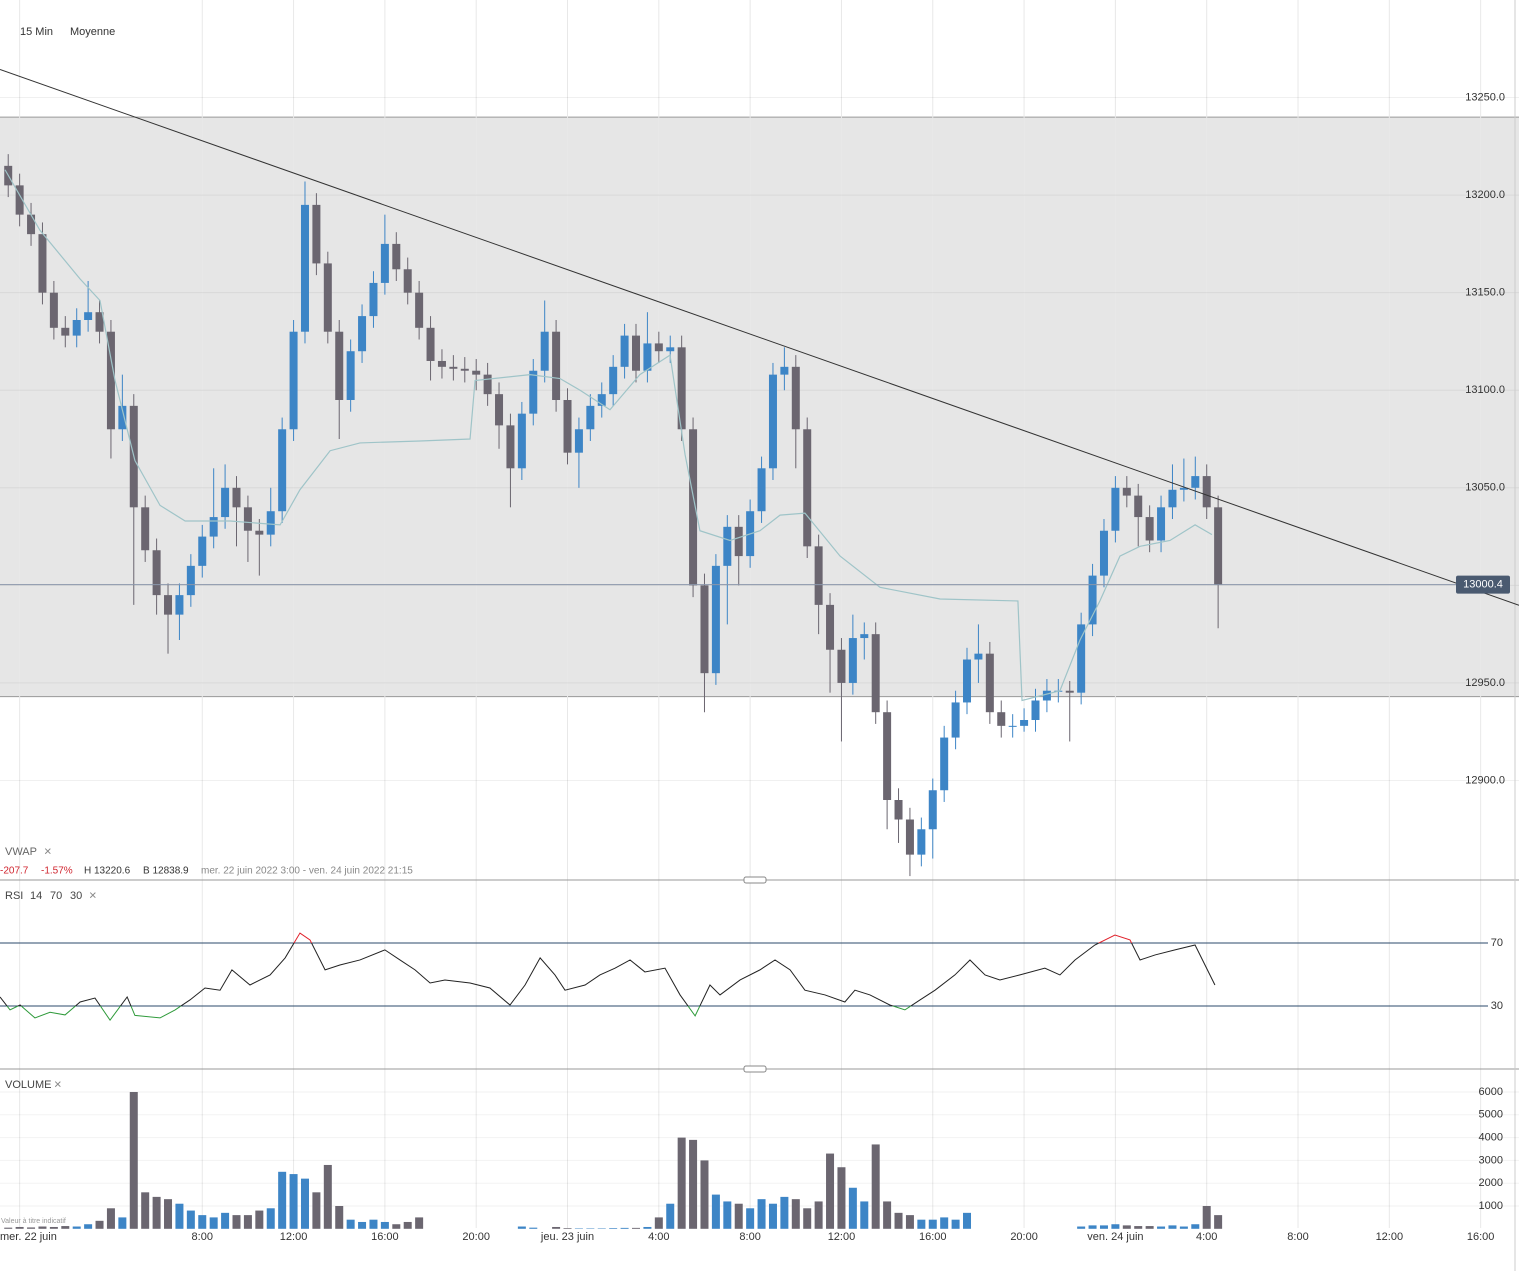  Describe the element at coordinates (567, 1237) in the screenshot. I see `x-tick-label: jeu. 23 juin` at that location.